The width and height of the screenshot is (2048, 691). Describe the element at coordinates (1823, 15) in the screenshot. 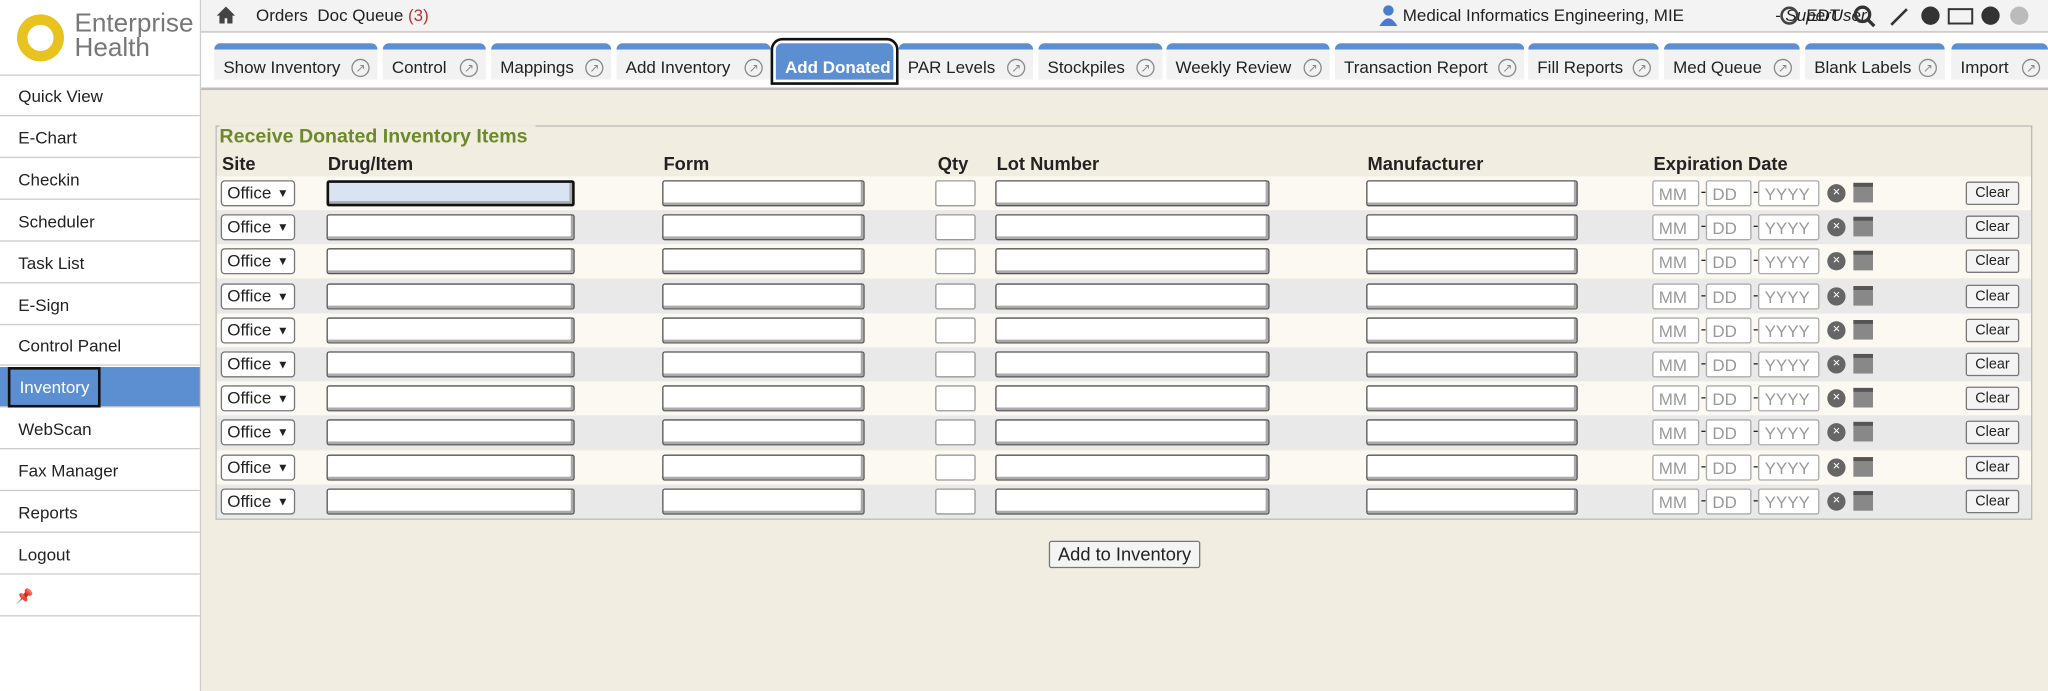

I see `timezone: EDT` at that location.